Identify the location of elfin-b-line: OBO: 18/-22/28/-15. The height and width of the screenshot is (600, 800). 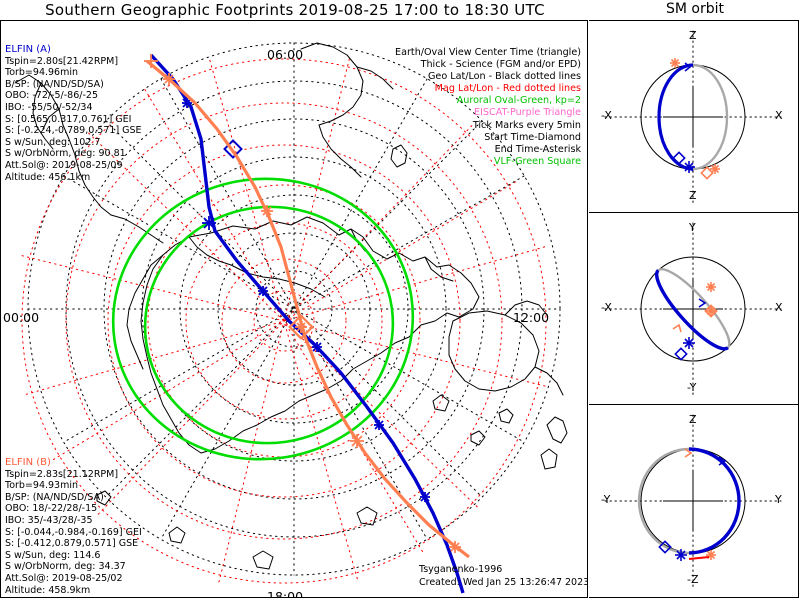
(51, 509).